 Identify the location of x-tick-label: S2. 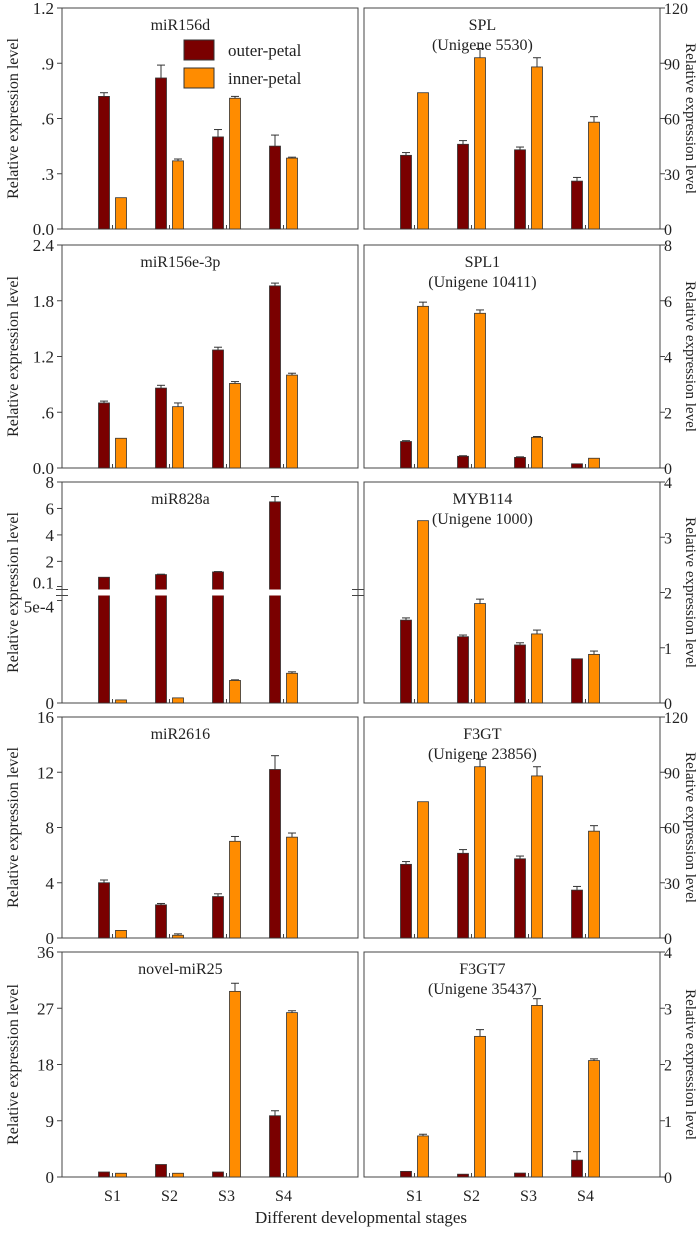
(169, 1196).